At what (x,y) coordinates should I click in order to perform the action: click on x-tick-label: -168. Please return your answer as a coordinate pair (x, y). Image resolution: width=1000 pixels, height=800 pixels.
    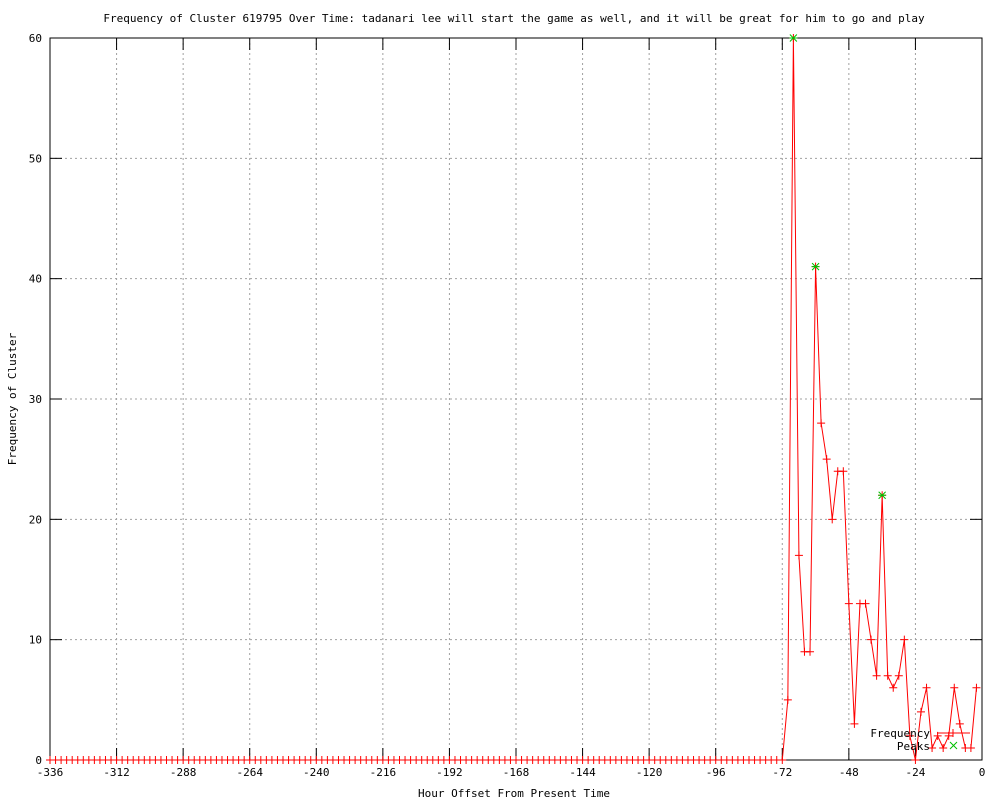
    Looking at the image, I should click on (516, 772).